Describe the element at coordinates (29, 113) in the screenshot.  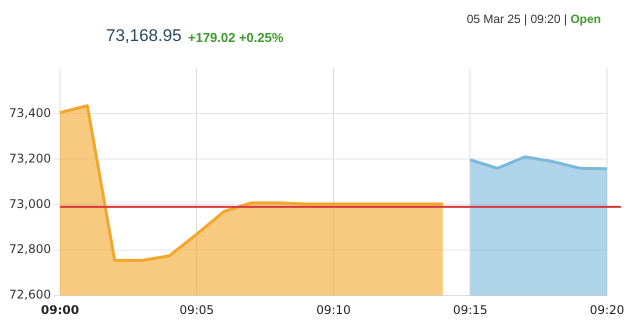
I see `y-tick-label: 73,400` at that location.